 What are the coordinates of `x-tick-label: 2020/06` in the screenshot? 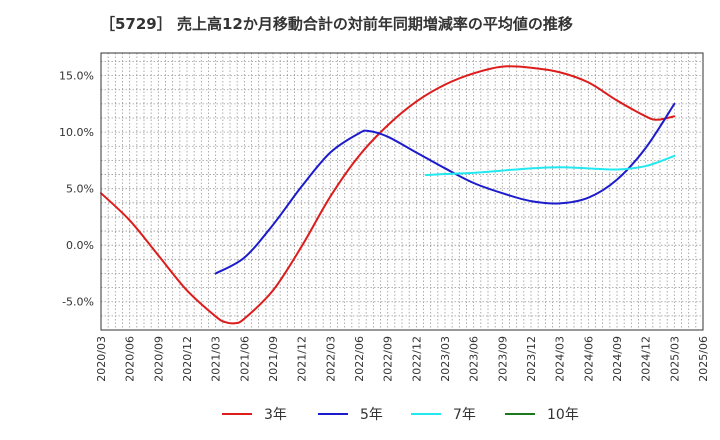 It's located at (130, 359).